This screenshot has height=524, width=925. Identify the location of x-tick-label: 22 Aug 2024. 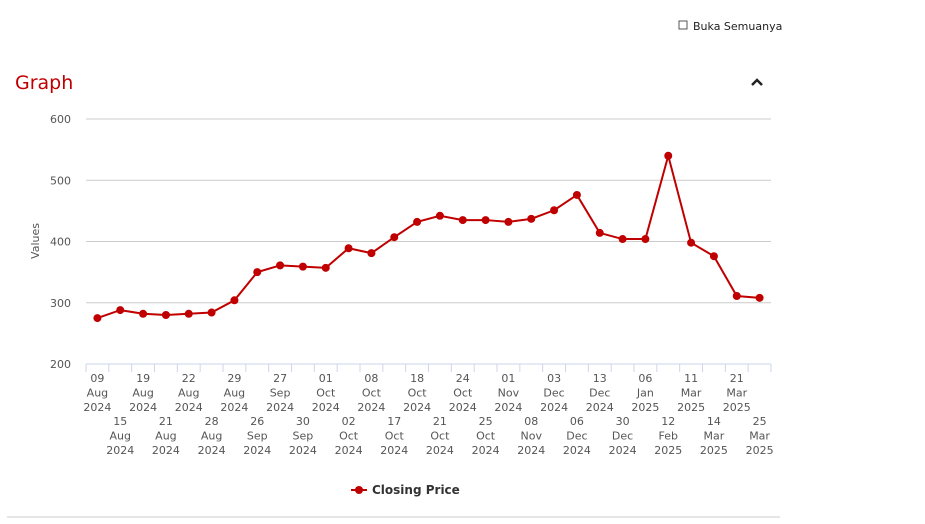
(189, 393).